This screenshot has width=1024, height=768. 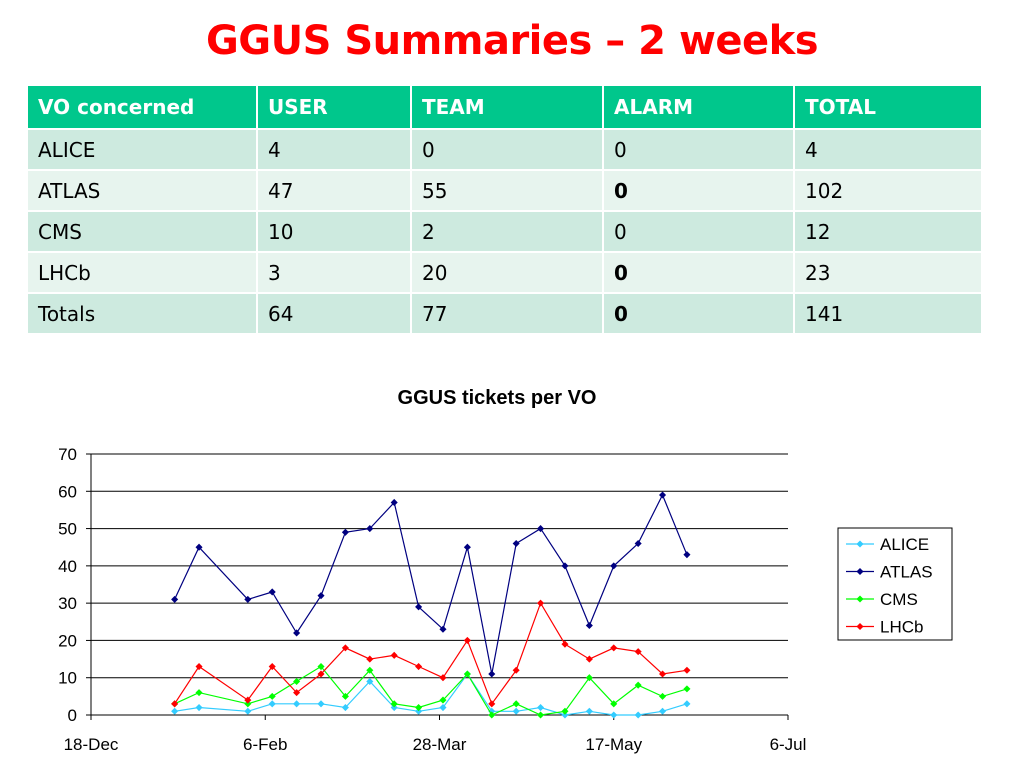 What do you see at coordinates (497, 398) in the screenshot?
I see `chart-title: GGUS tickets per VO` at bounding box center [497, 398].